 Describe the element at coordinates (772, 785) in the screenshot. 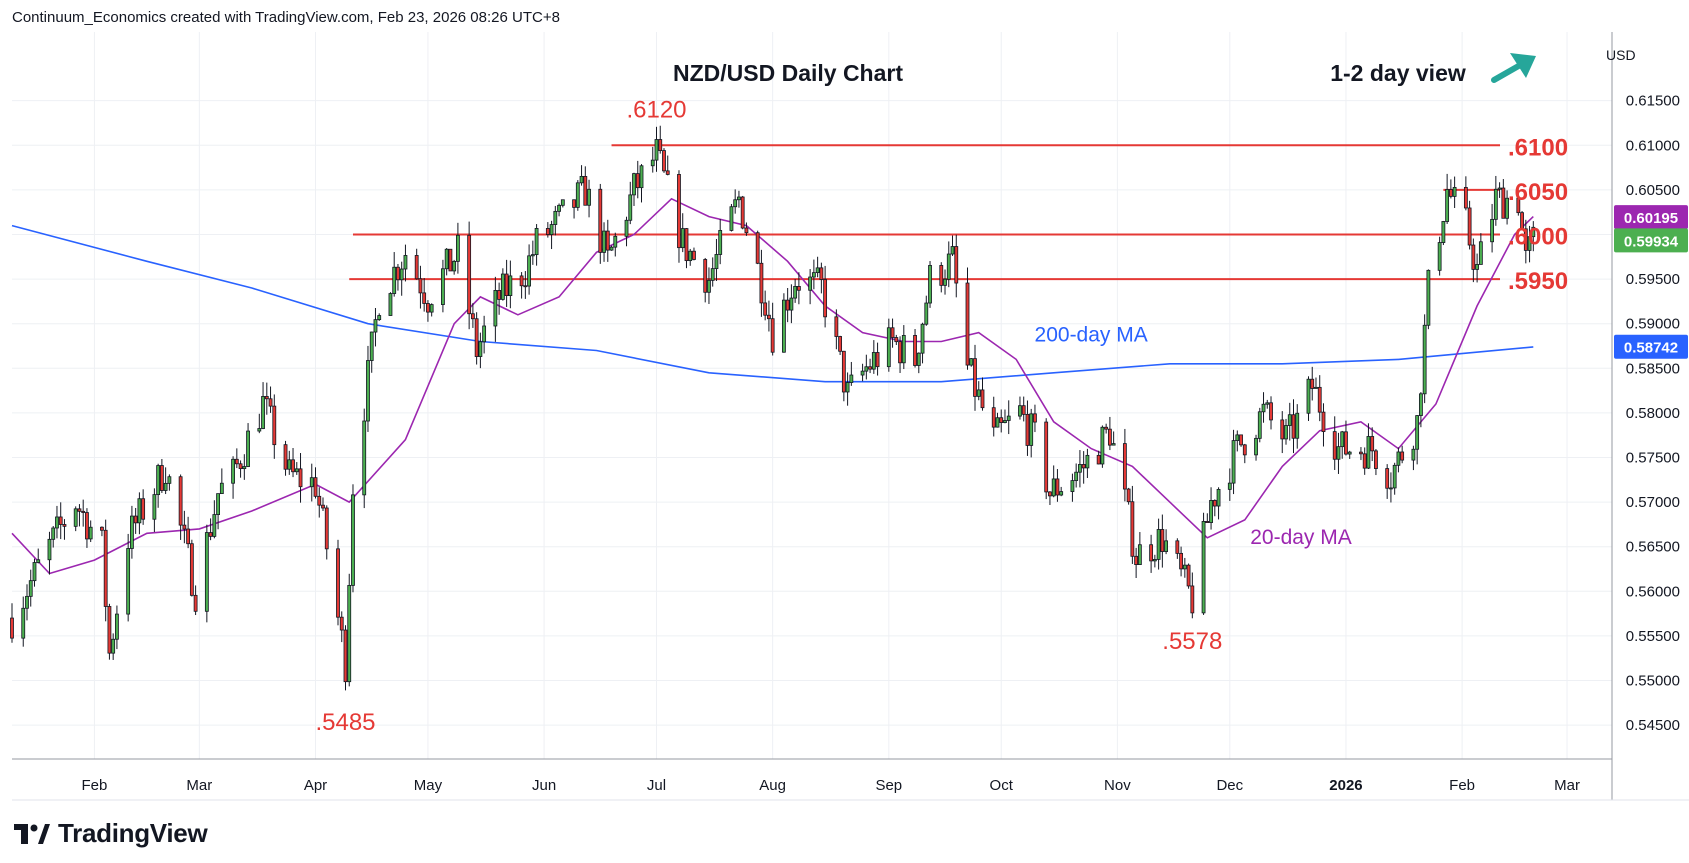

I see `x-tick-label: Aug` at that location.